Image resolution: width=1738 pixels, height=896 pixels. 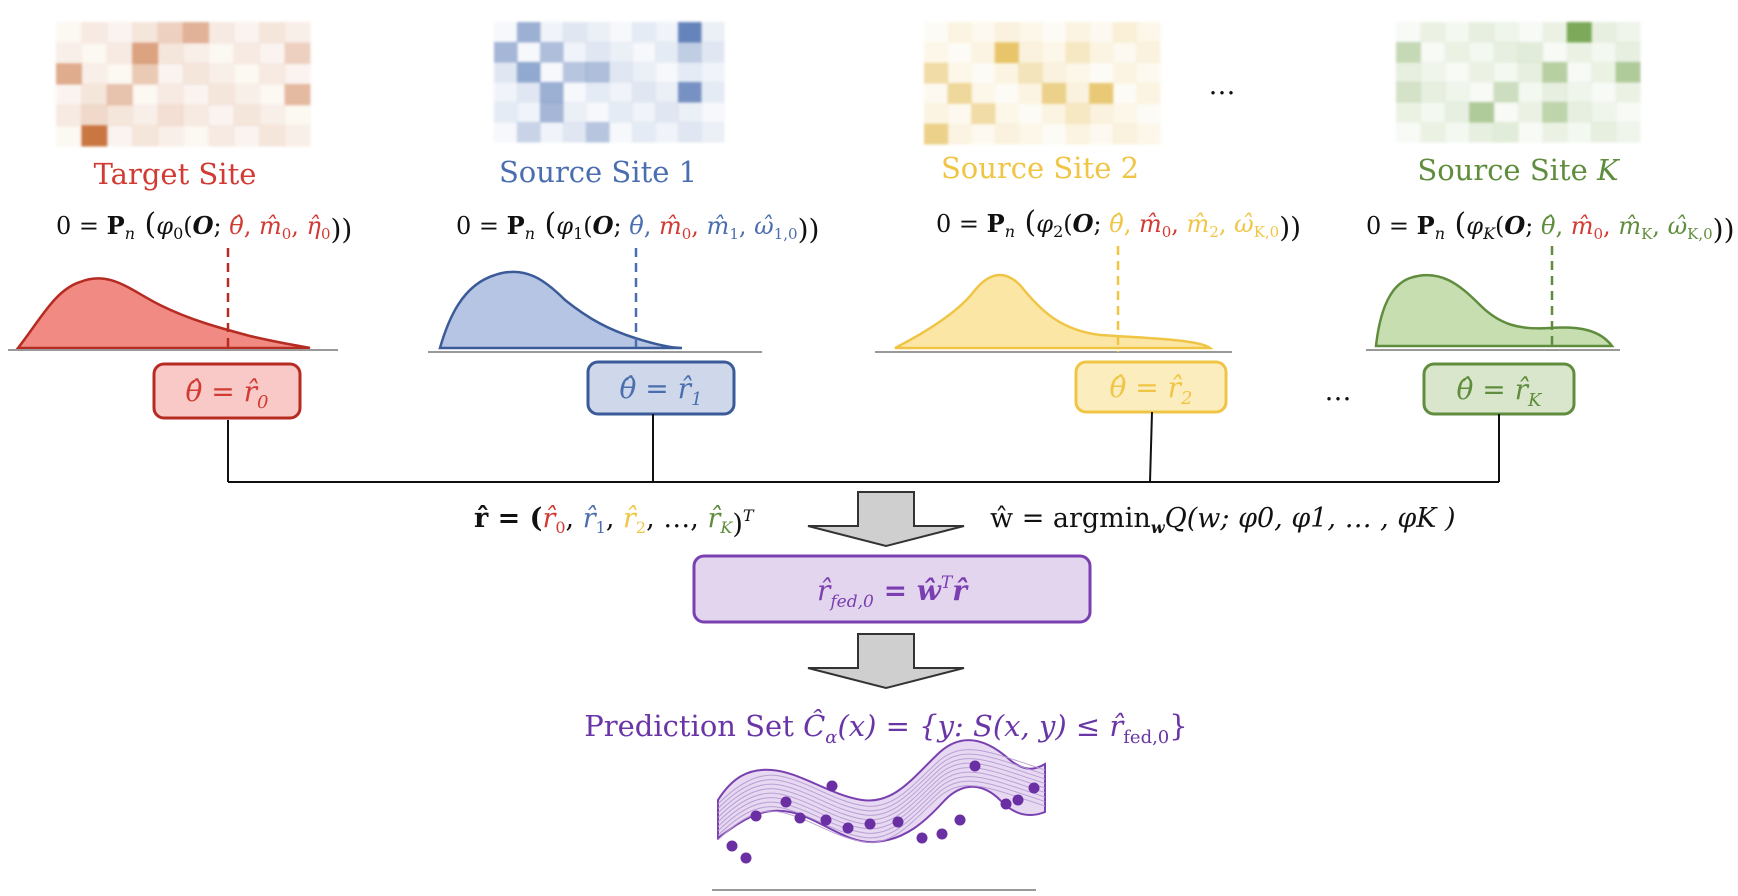 I want to click on estimate-box-source-2: θ̂ = r̂2, so click(x=1151, y=387).